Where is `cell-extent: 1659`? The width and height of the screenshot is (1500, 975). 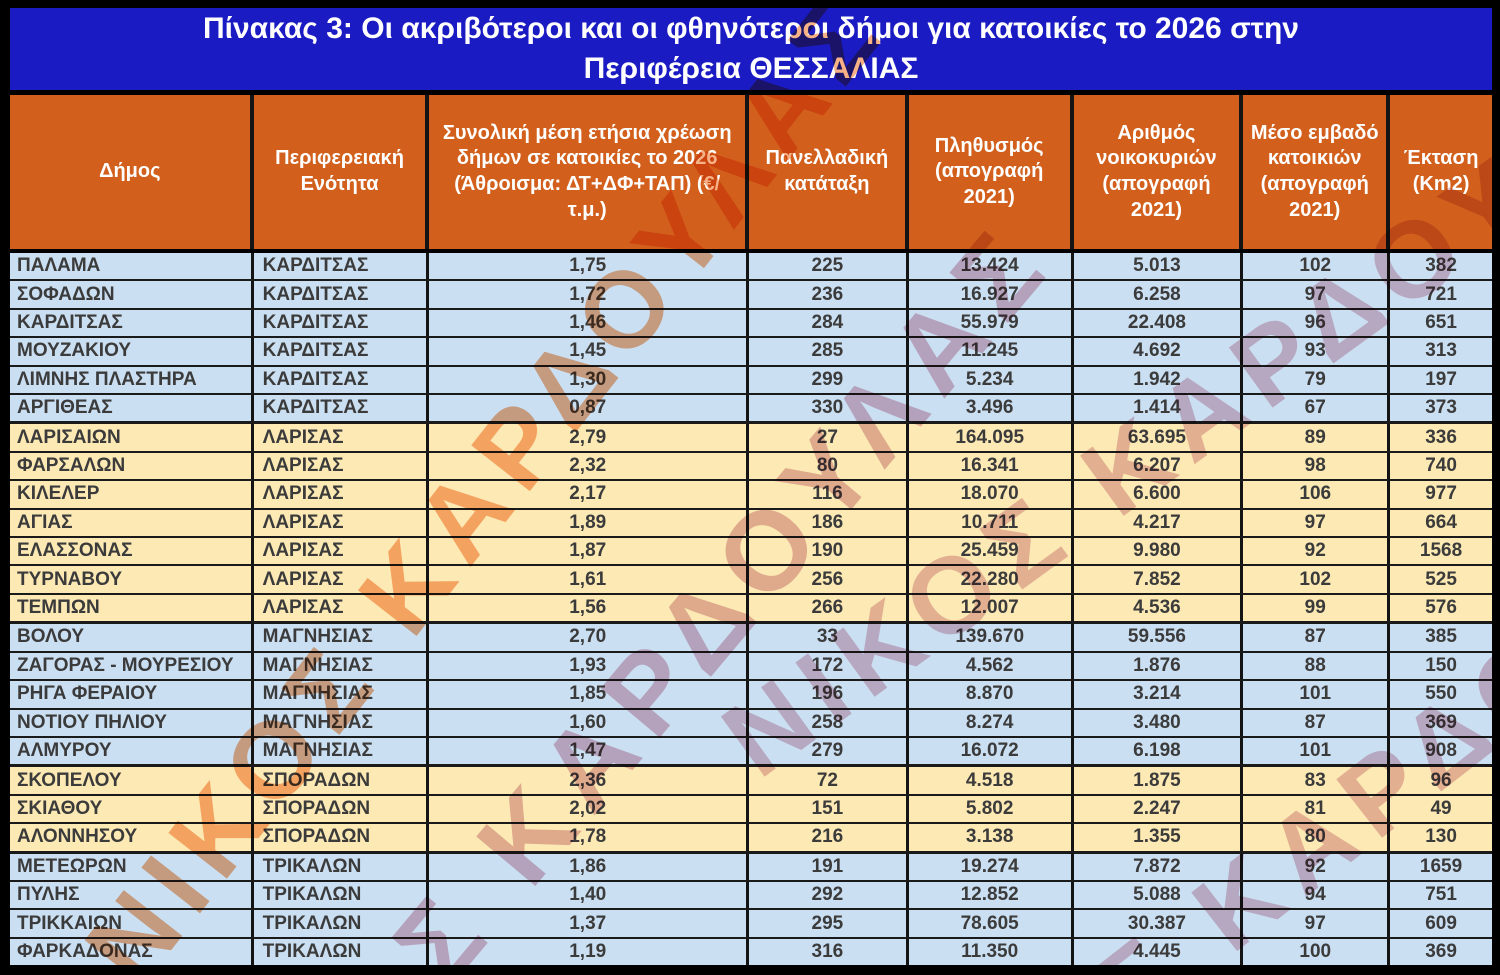
cell-extent: 1659 is located at coordinates (1441, 866).